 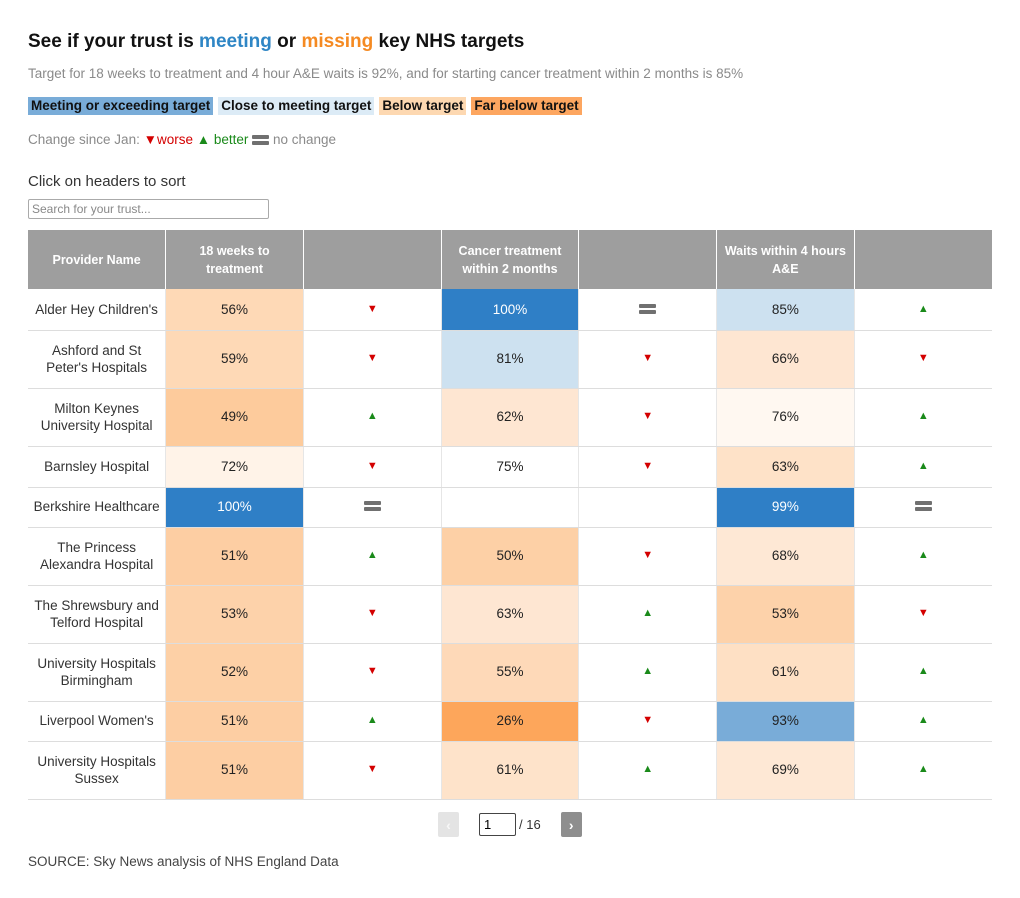 I want to click on pagination: ‹ / 16 ›, so click(x=510, y=824).